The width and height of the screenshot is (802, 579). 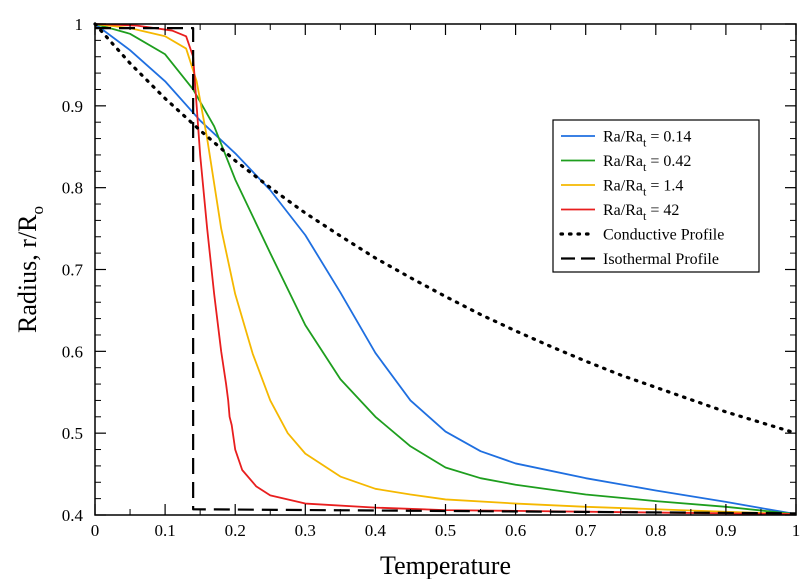 I want to click on x-tick-label: 0.4, so click(x=376, y=530).